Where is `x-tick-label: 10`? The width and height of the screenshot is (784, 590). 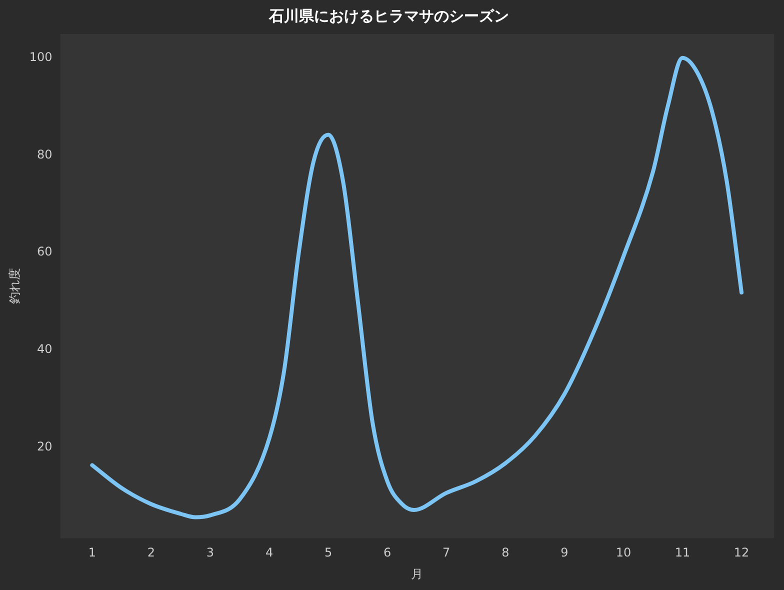
x-tick-label: 10 is located at coordinates (624, 553).